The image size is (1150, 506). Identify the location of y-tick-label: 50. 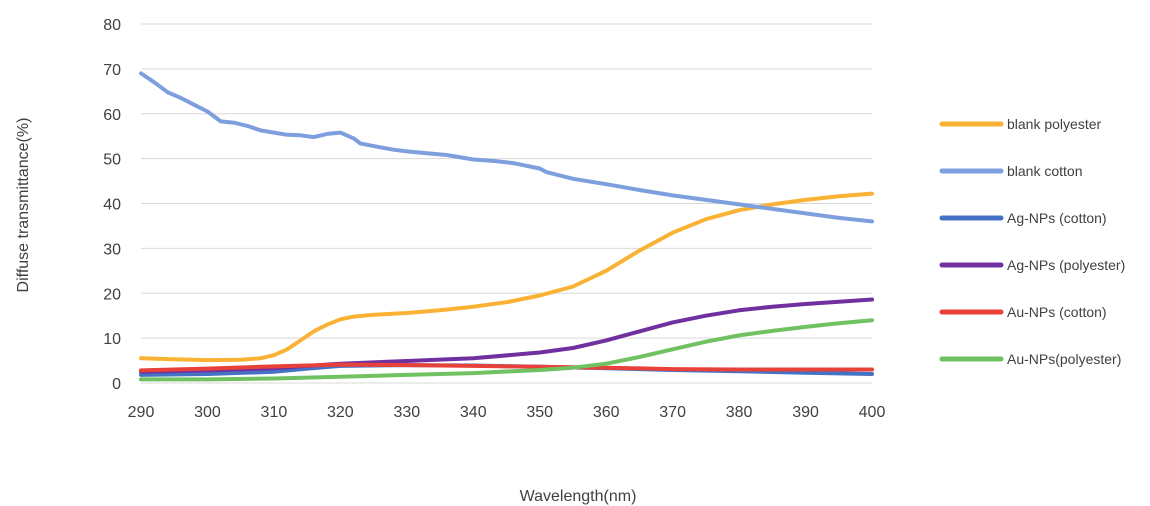
(112, 160).